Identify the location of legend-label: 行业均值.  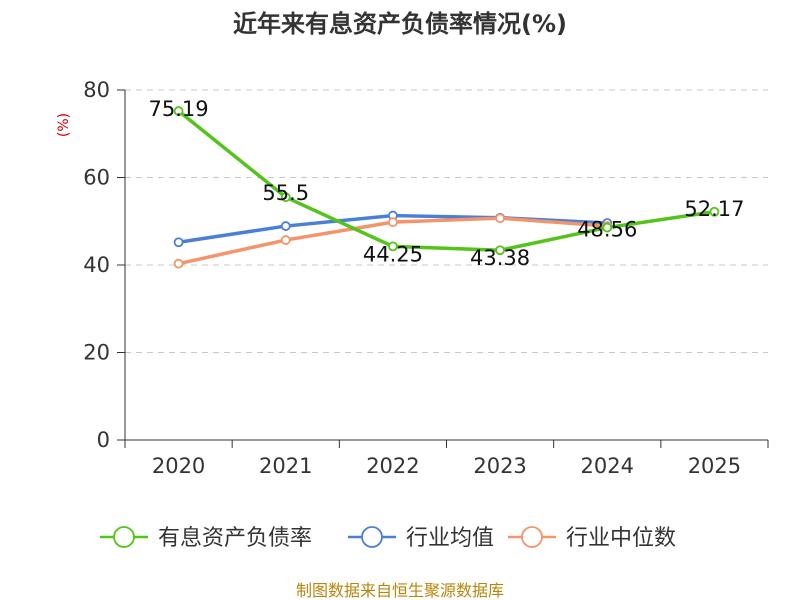
(450, 538).